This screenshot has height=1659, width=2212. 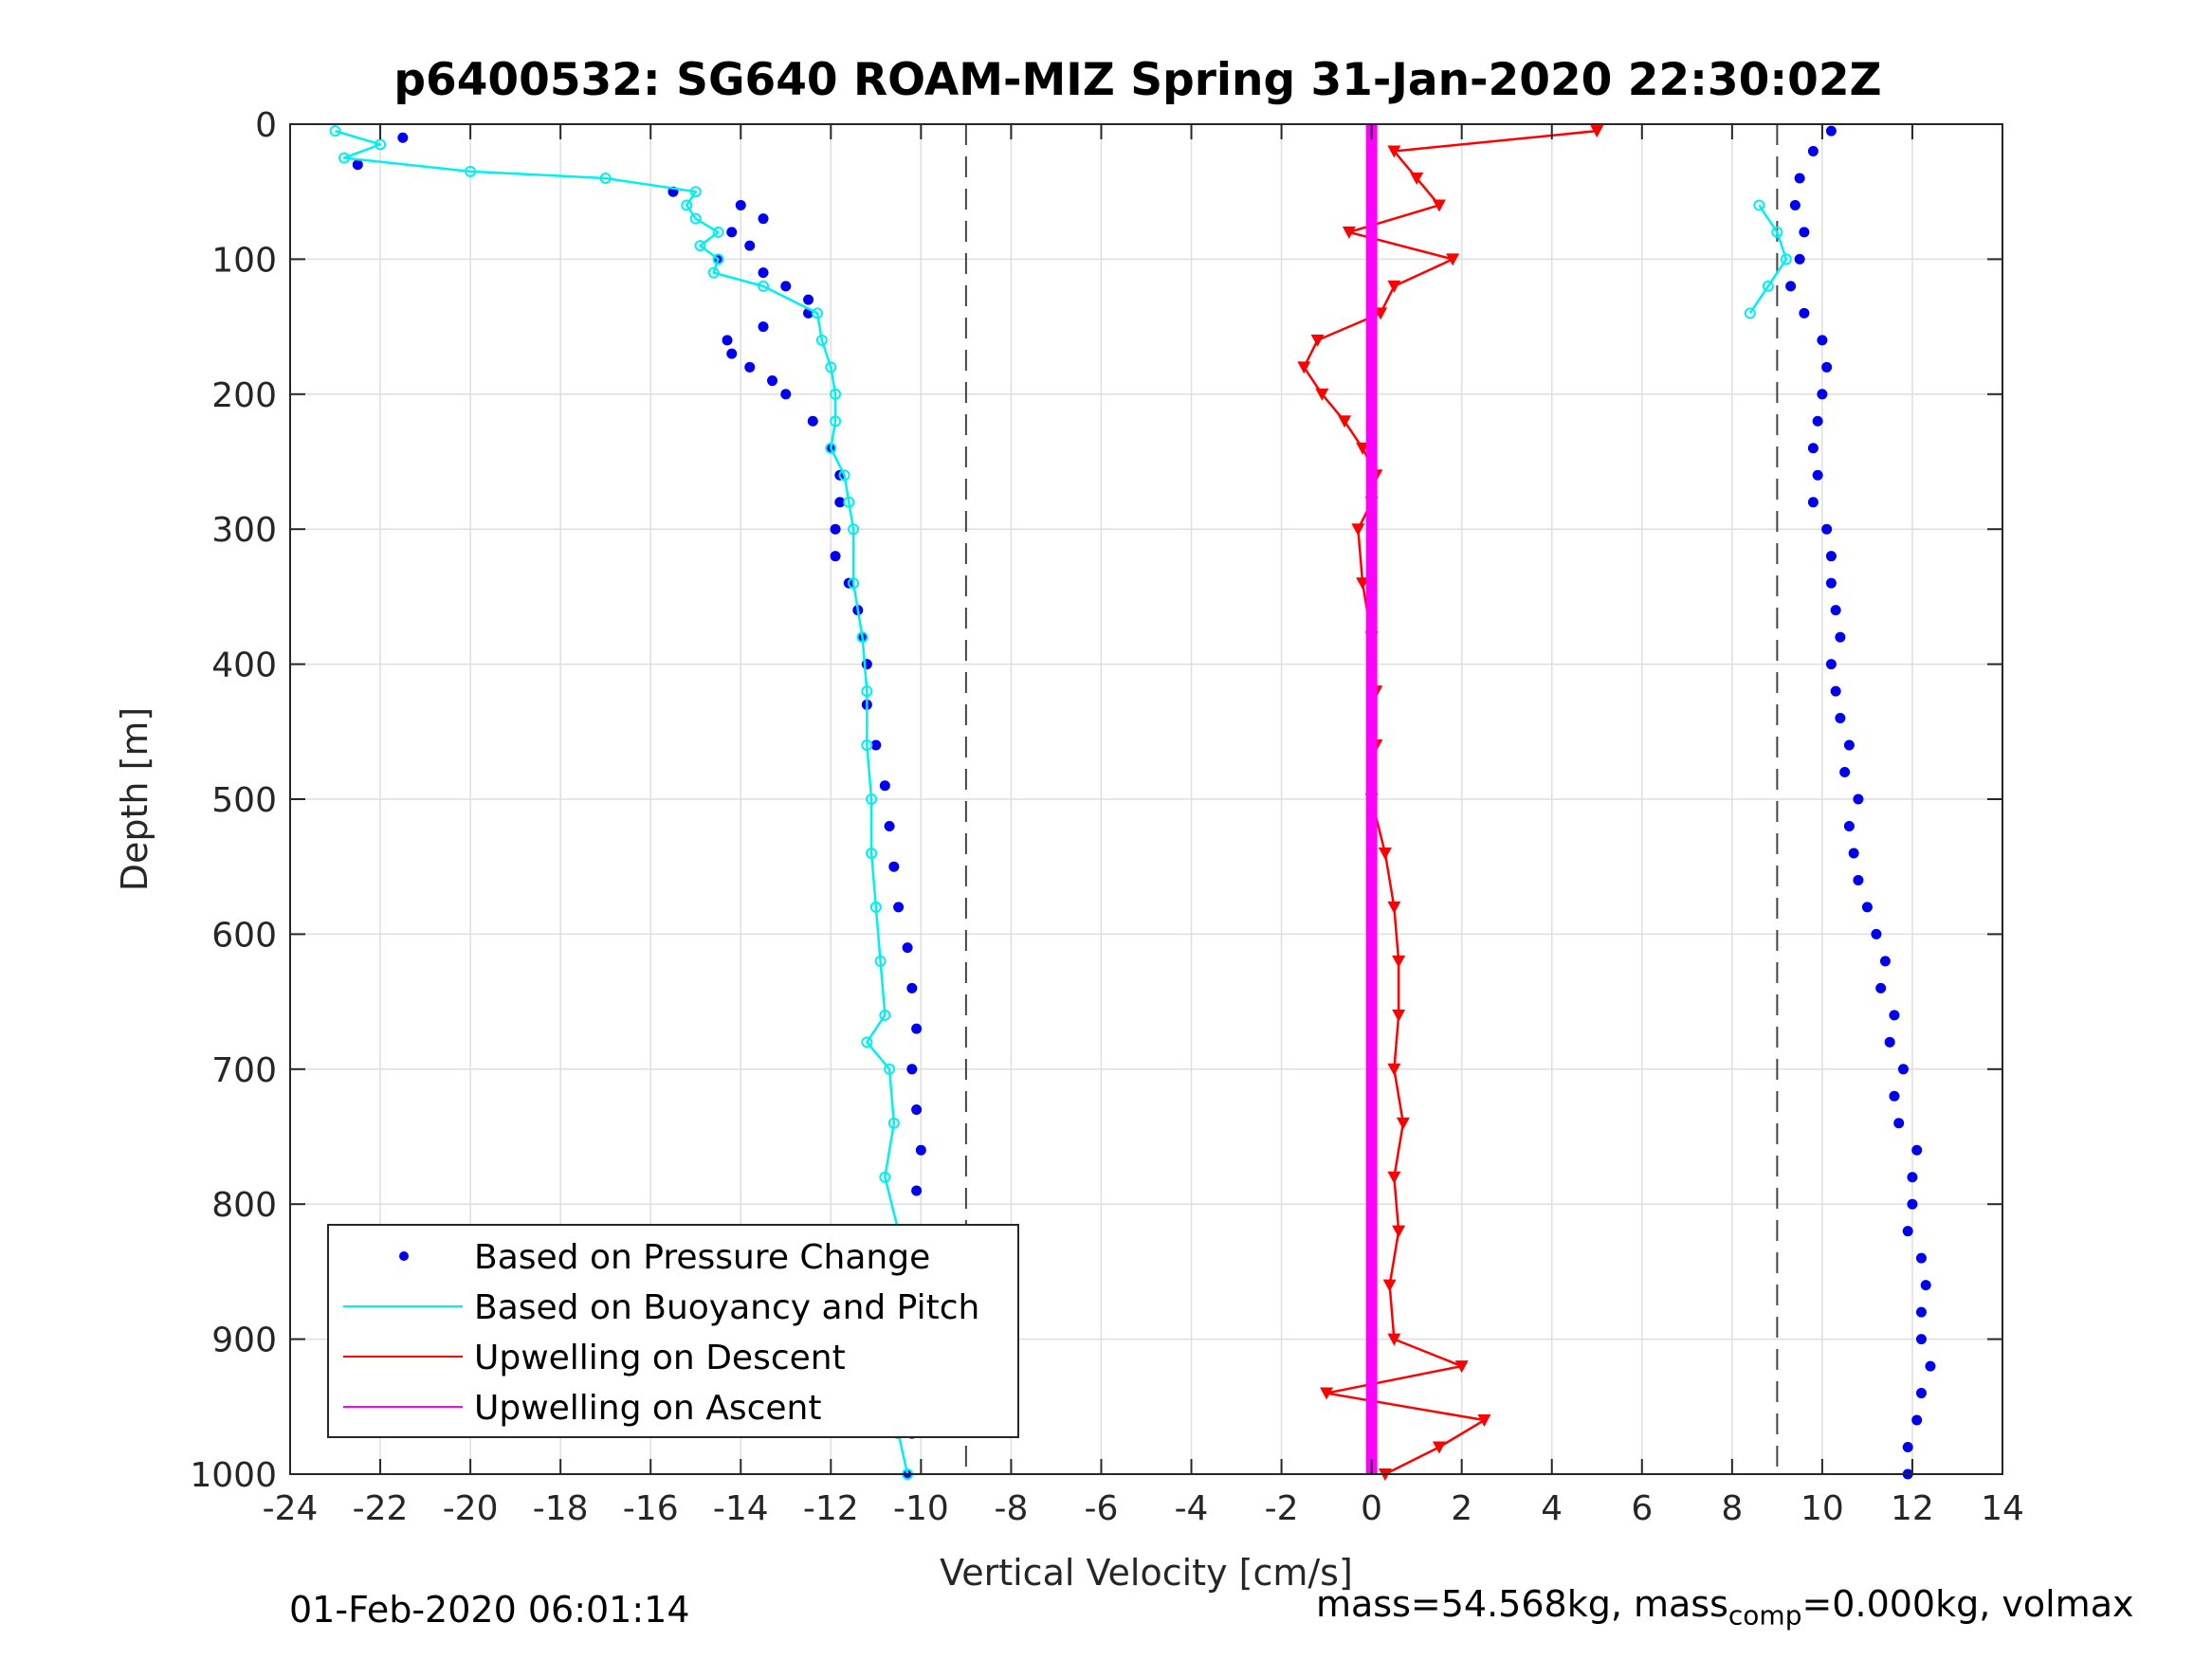 What do you see at coordinates (404, 1256) in the screenshot?
I see `legend-swatch-pressure` at bounding box center [404, 1256].